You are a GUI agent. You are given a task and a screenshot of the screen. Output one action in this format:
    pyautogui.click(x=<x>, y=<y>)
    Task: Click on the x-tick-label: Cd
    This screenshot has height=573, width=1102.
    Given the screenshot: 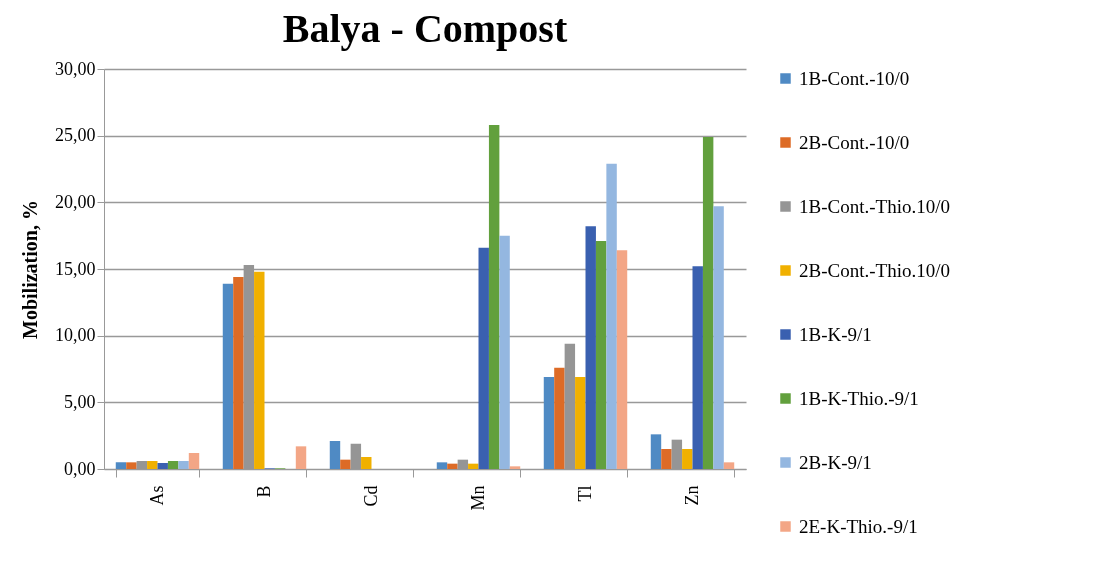 What is the action you would take?
    pyautogui.click(x=371, y=496)
    